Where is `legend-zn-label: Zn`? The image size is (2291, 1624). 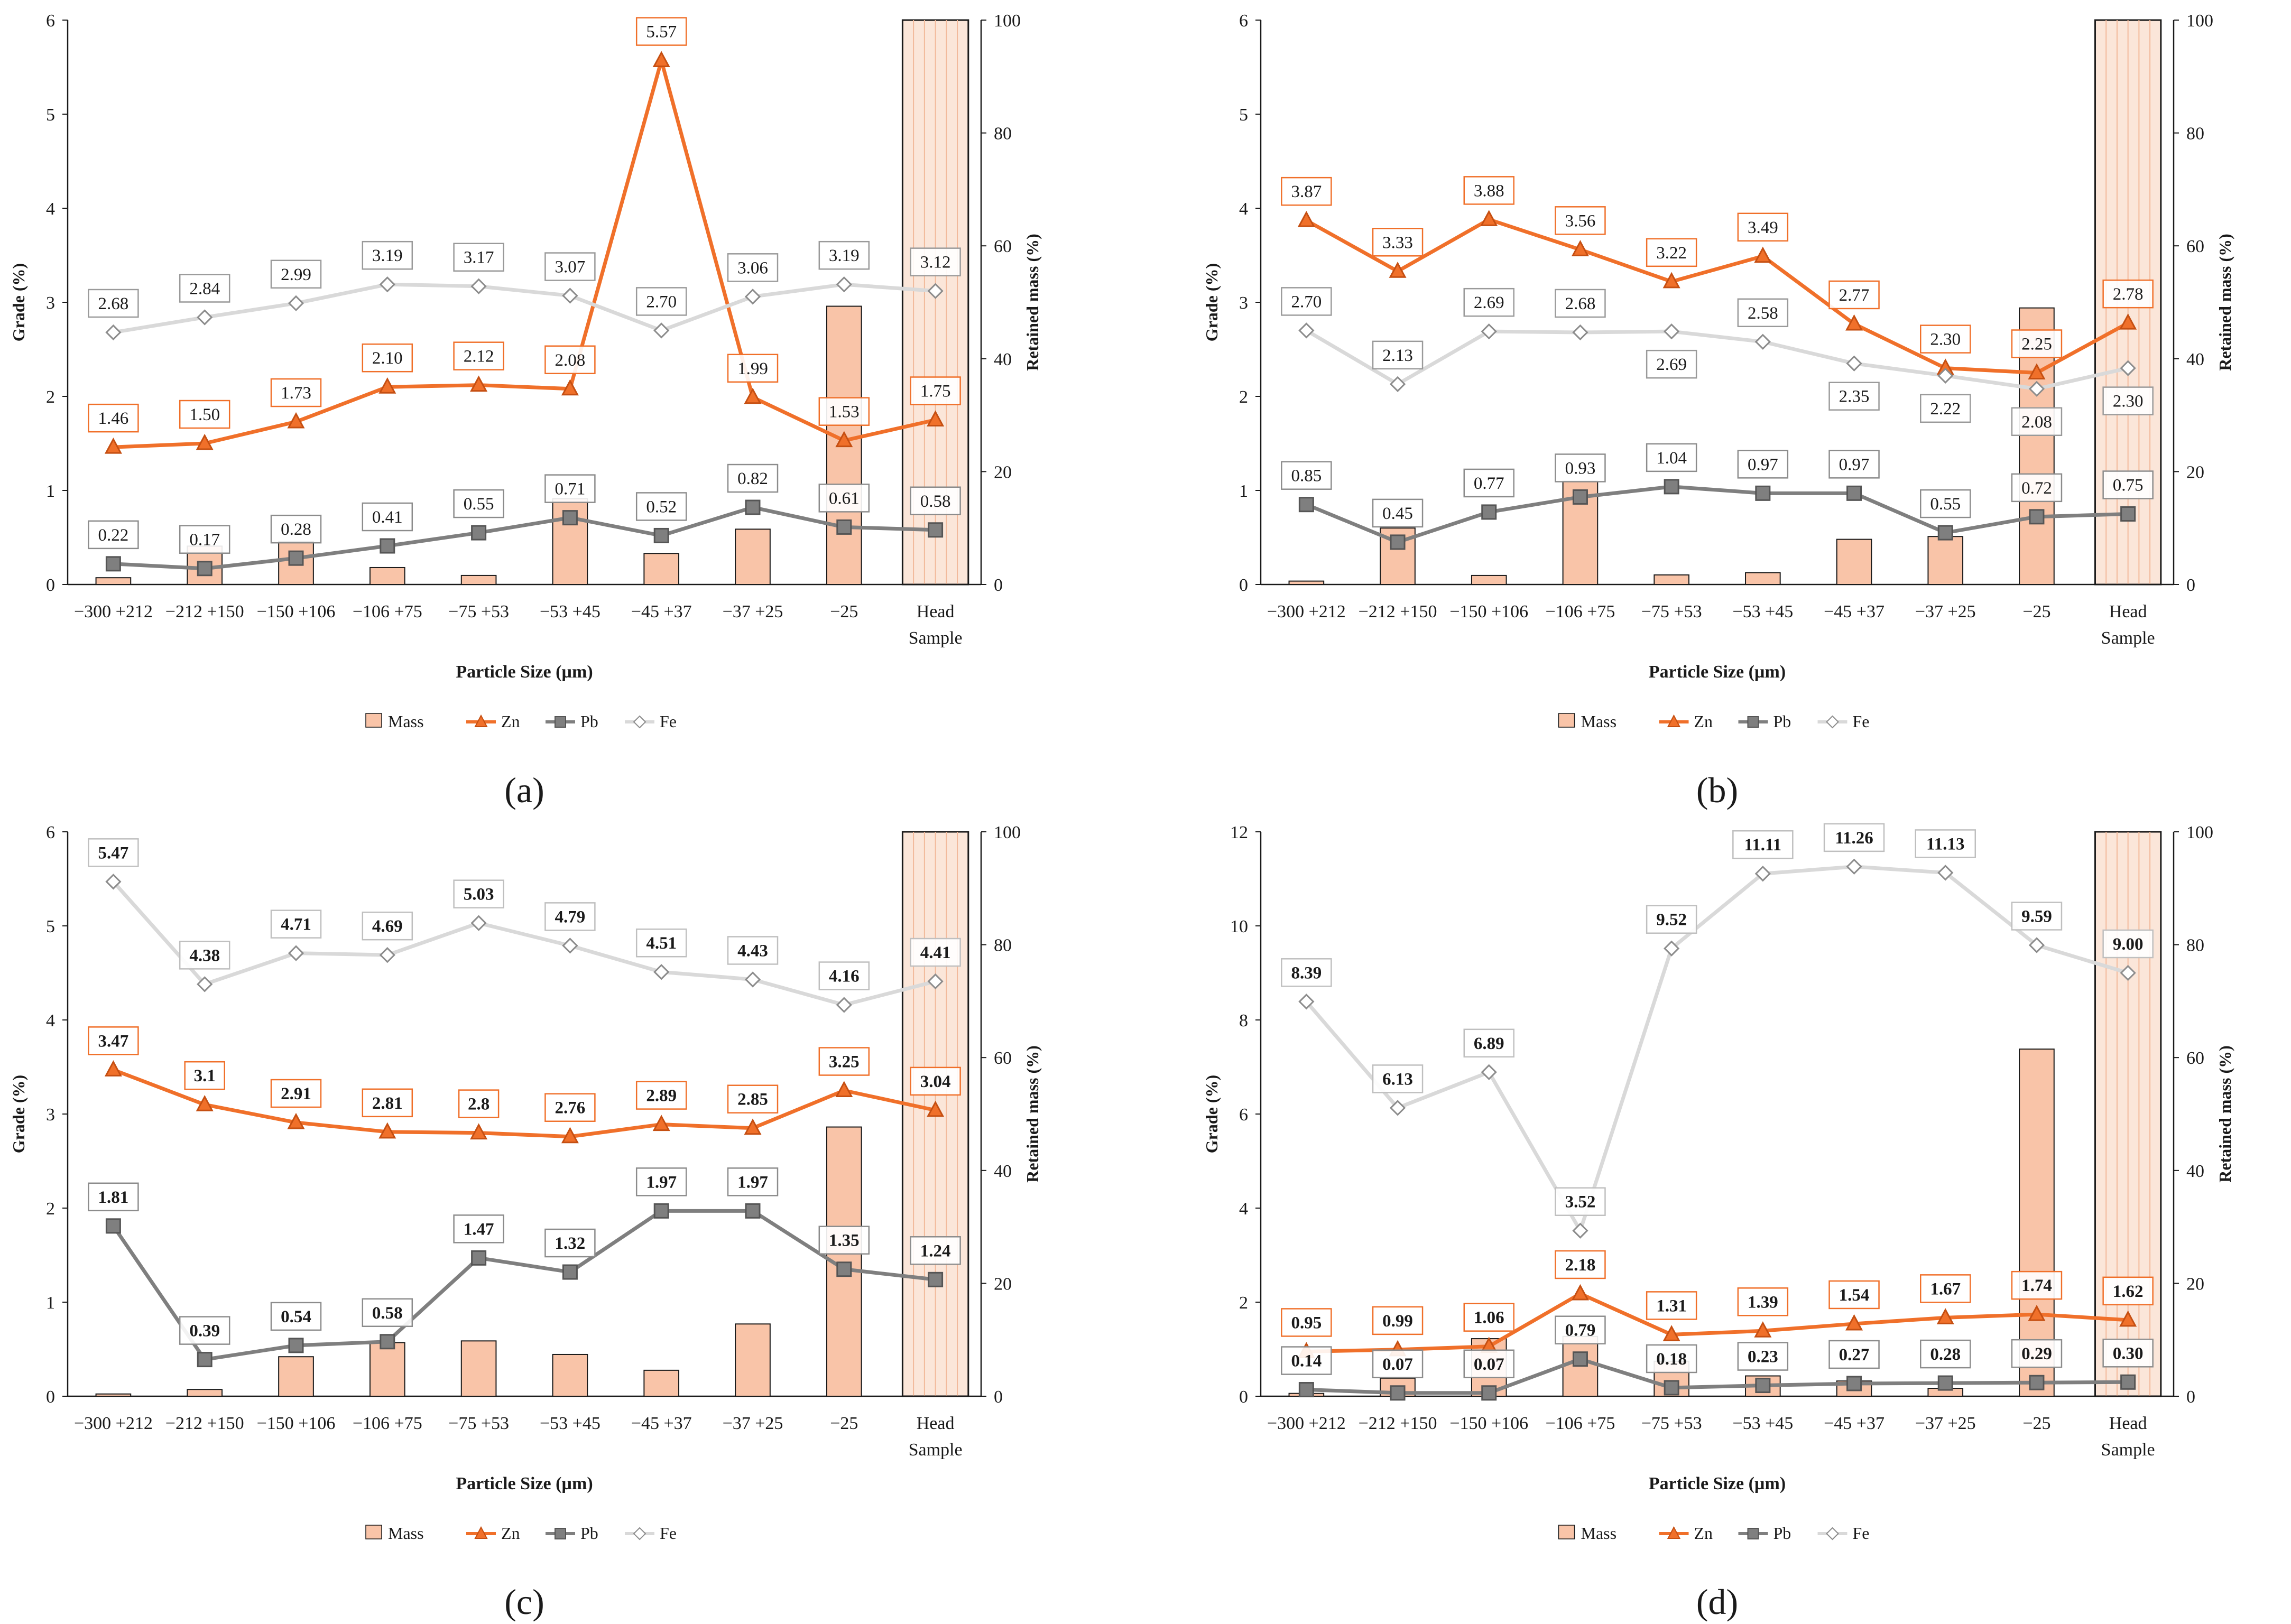
legend-zn-label: Zn is located at coordinates (1704, 721).